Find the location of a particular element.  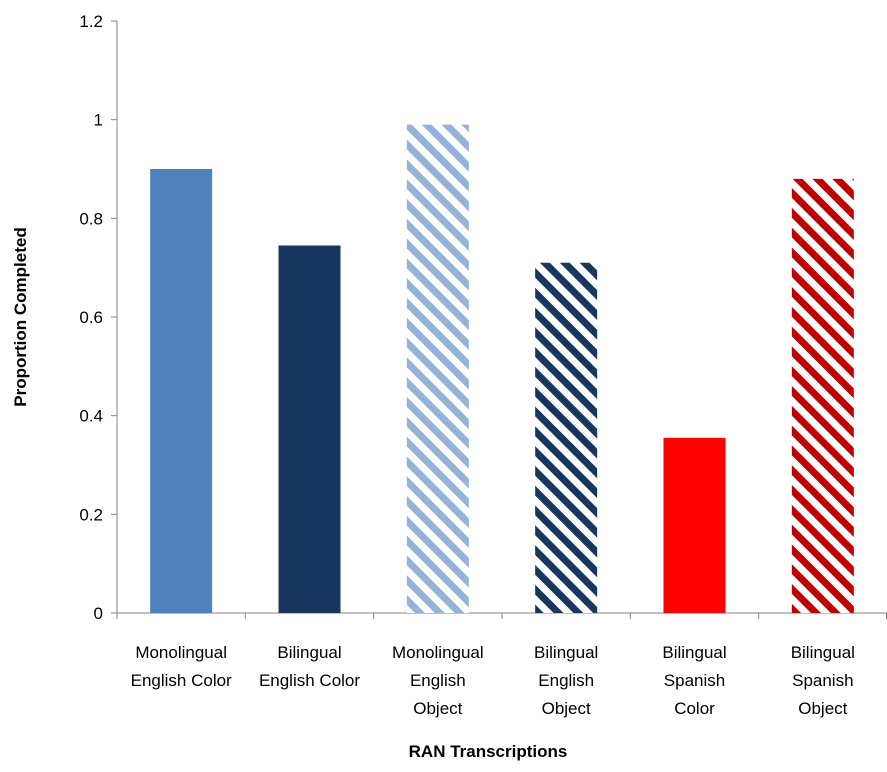

x-category-label: Bilingual Spanish Object is located at coordinates (823, 680).